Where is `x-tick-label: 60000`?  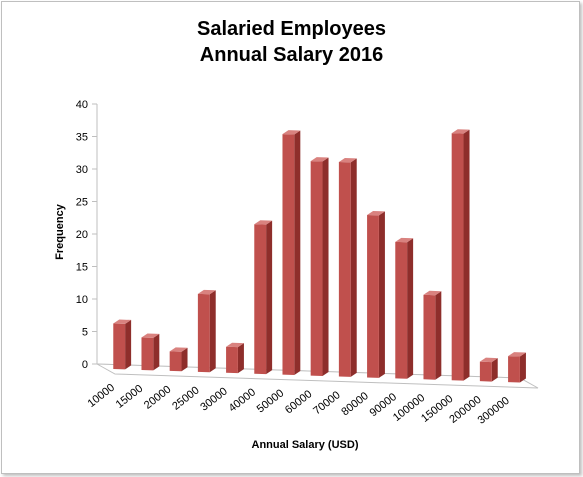
x-tick-label: 60000 is located at coordinates (298, 402).